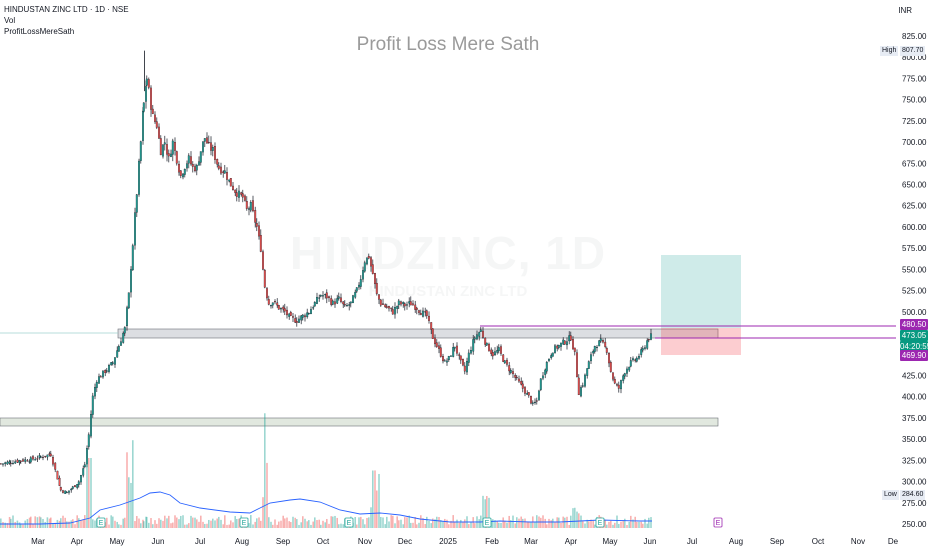  Describe the element at coordinates (905, 10) in the screenshot. I see `currency-label: INR` at that location.